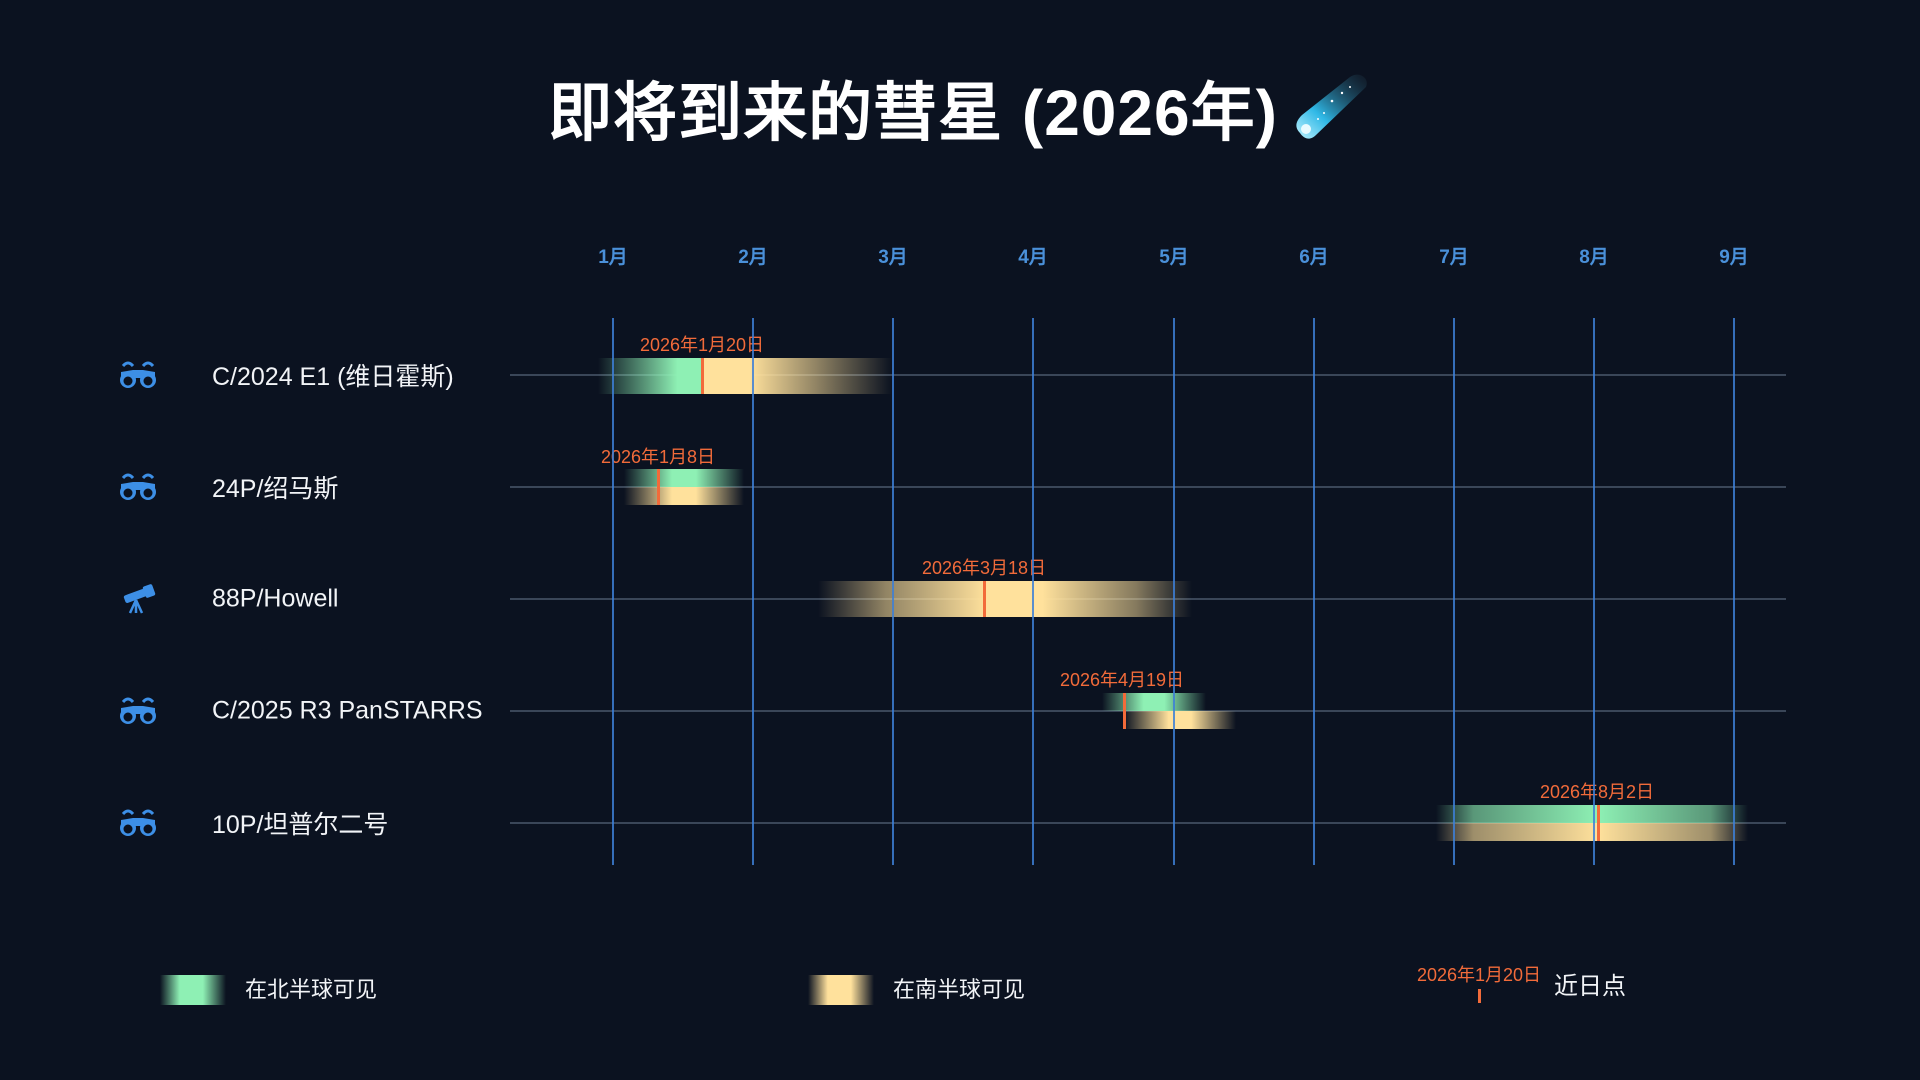 This screenshot has height=1080, width=1920. I want to click on perihelion-date-label: 2026年1月20日, so click(702, 345).